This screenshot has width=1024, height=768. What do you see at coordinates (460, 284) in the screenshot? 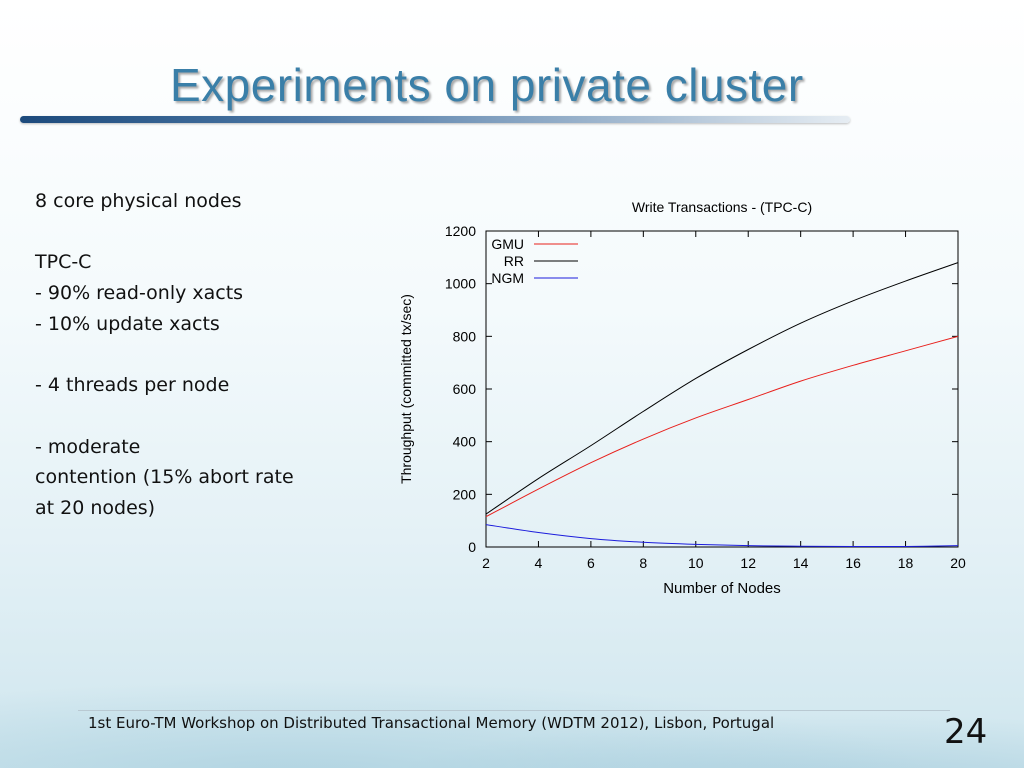
I see `y-tick-label: 1000` at bounding box center [460, 284].